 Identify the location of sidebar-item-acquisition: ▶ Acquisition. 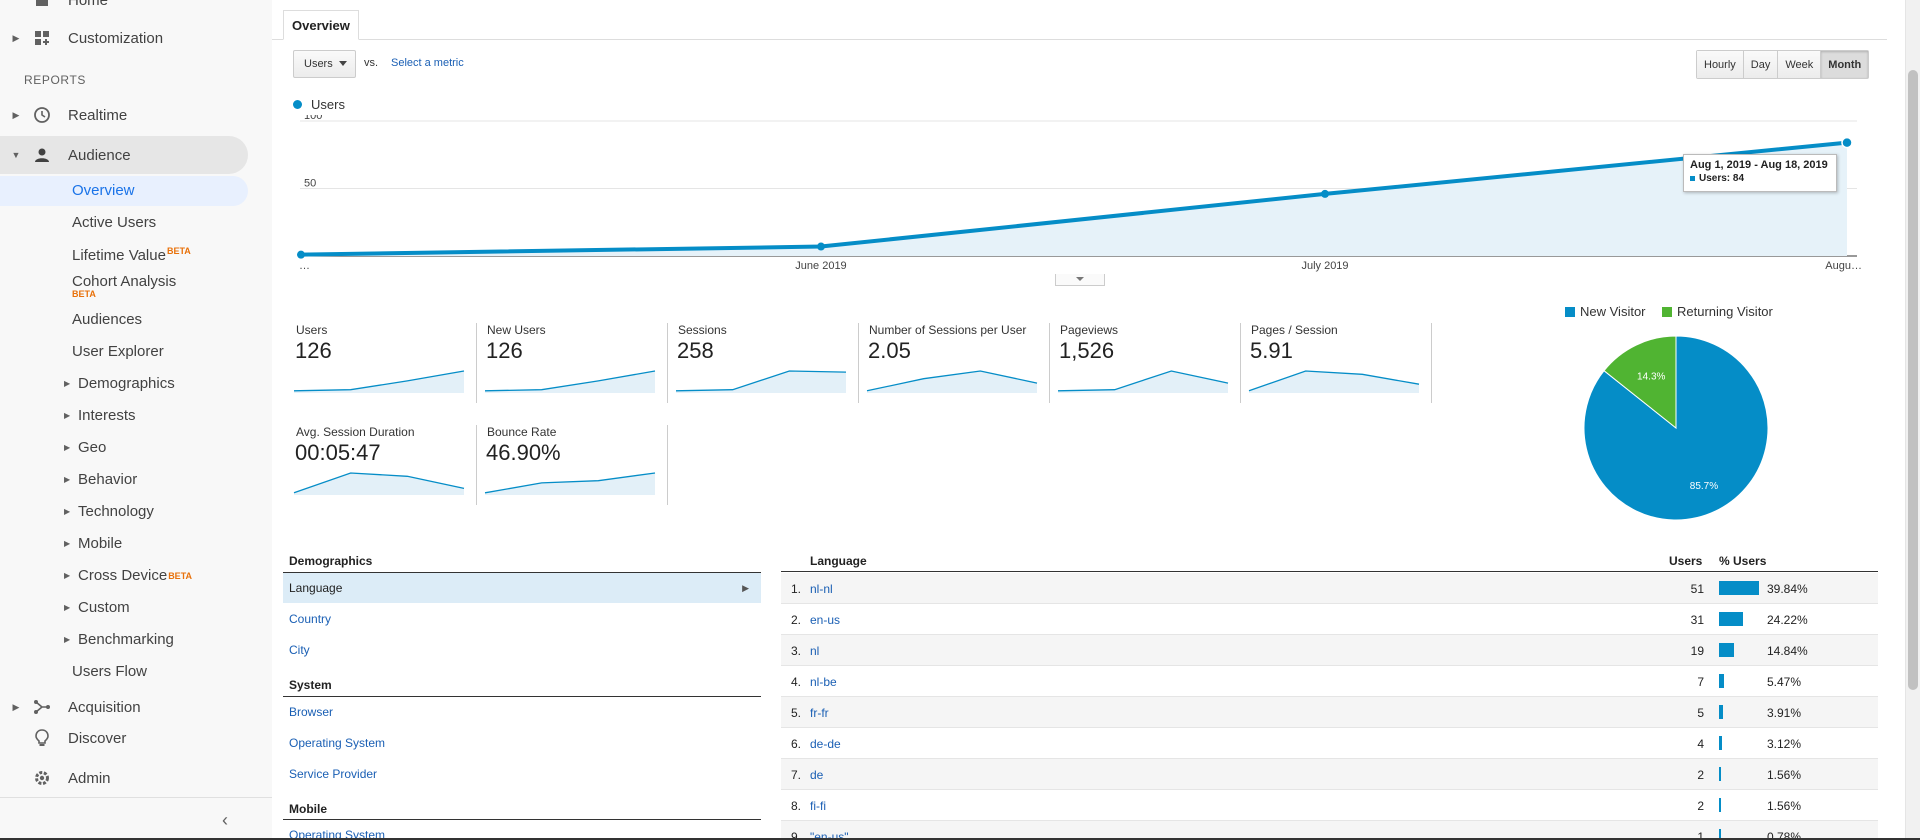
(70, 707).